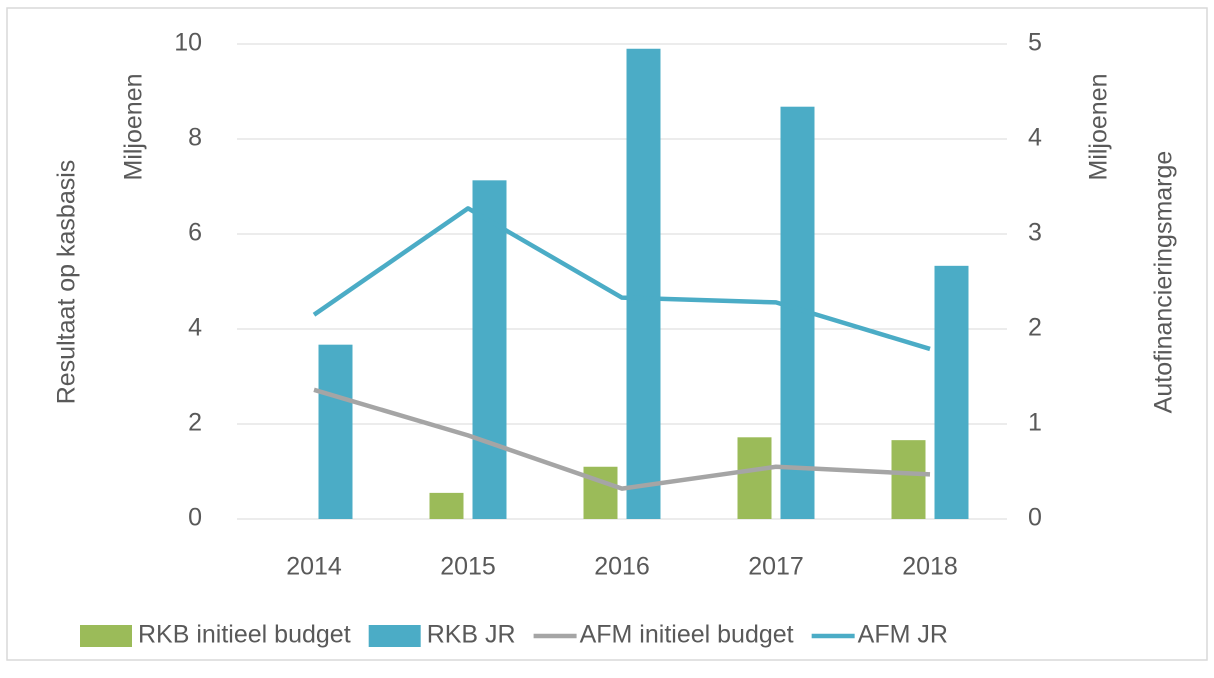 This screenshot has height=678, width=1214. What do you see at coordinates (195, 138) in the screenshot?
I see `y-tick-label: 8` at bounding box center [195, 138].